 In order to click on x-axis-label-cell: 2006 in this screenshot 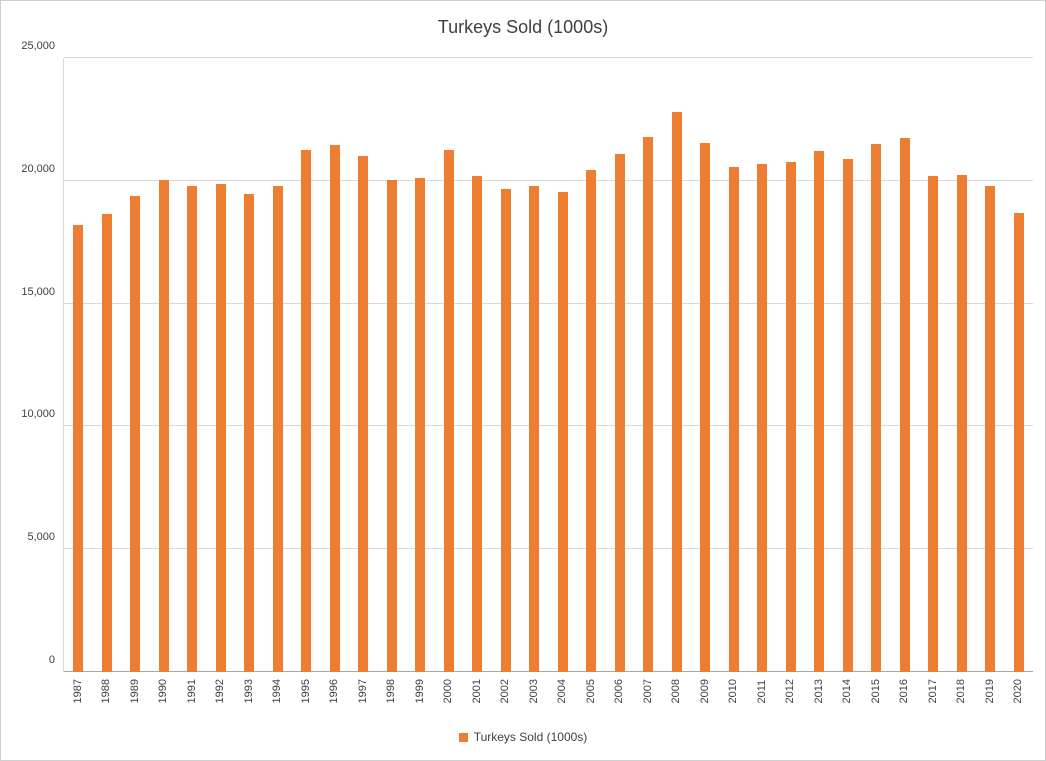, I will do `click(620, 691)`.